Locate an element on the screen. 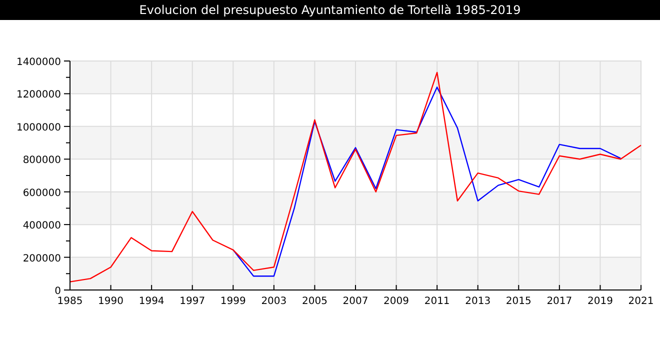 The height and width of the screenshot is (350, 660). y-tick-label: 1400000 is located at coordinates (38, 62).